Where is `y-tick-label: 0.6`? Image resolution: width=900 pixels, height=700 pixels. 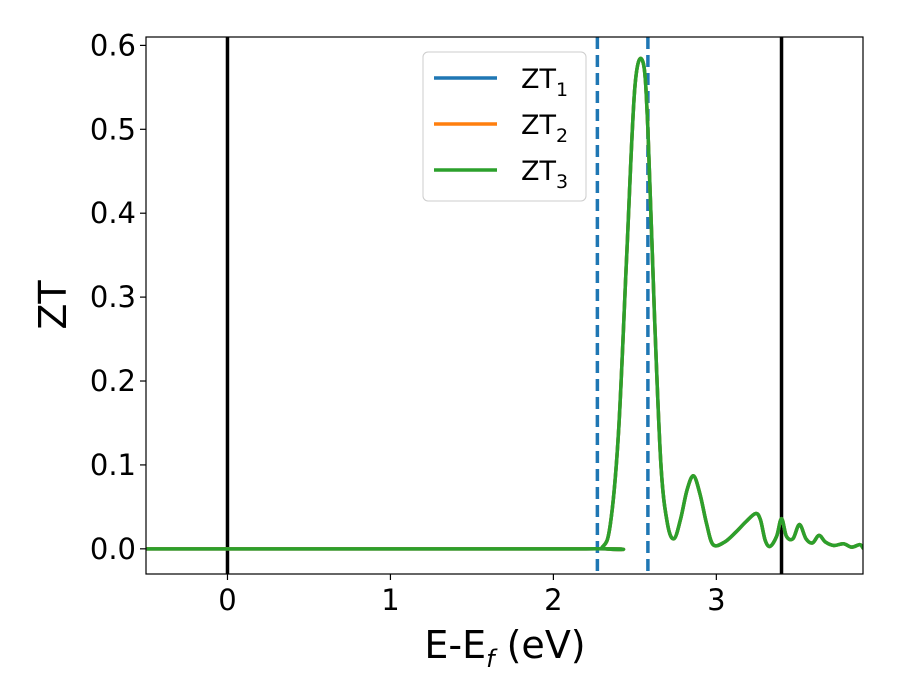 y-tick-label: 0.6 is located at coordinates (113, 45).